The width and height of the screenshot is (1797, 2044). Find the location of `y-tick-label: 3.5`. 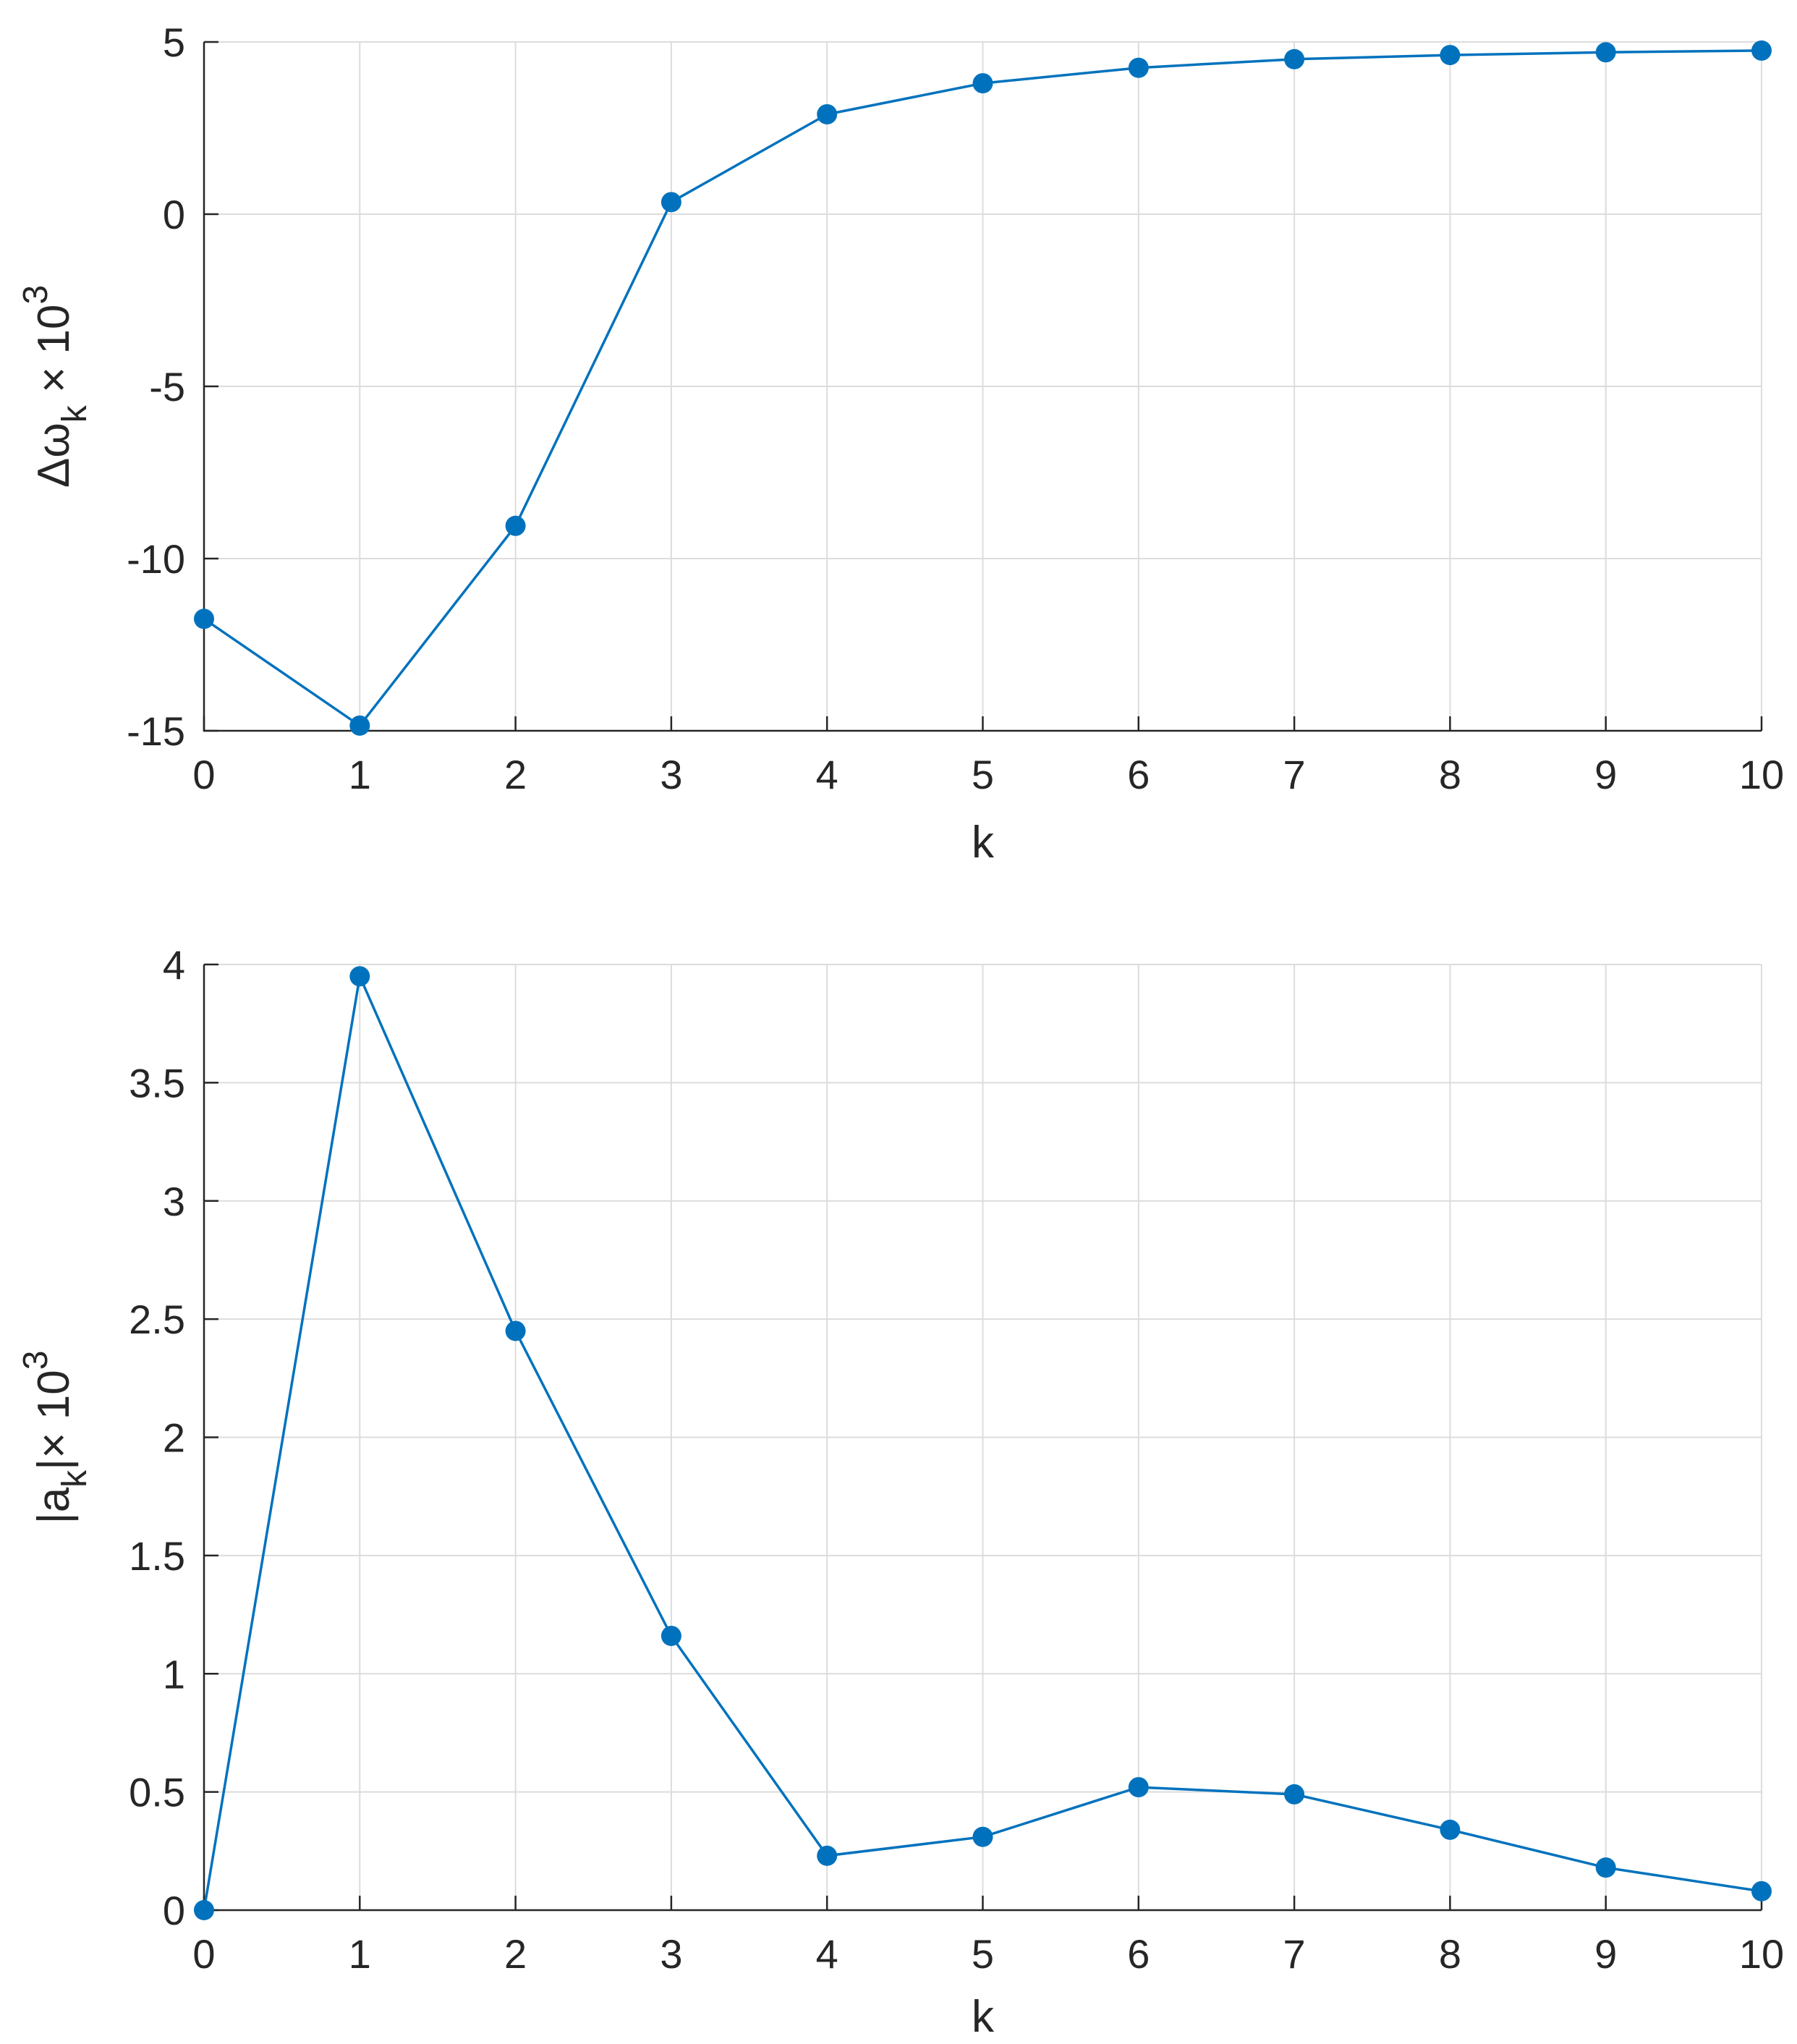

y-tick-label: 3.5 is located at coordinates (157, 1083).